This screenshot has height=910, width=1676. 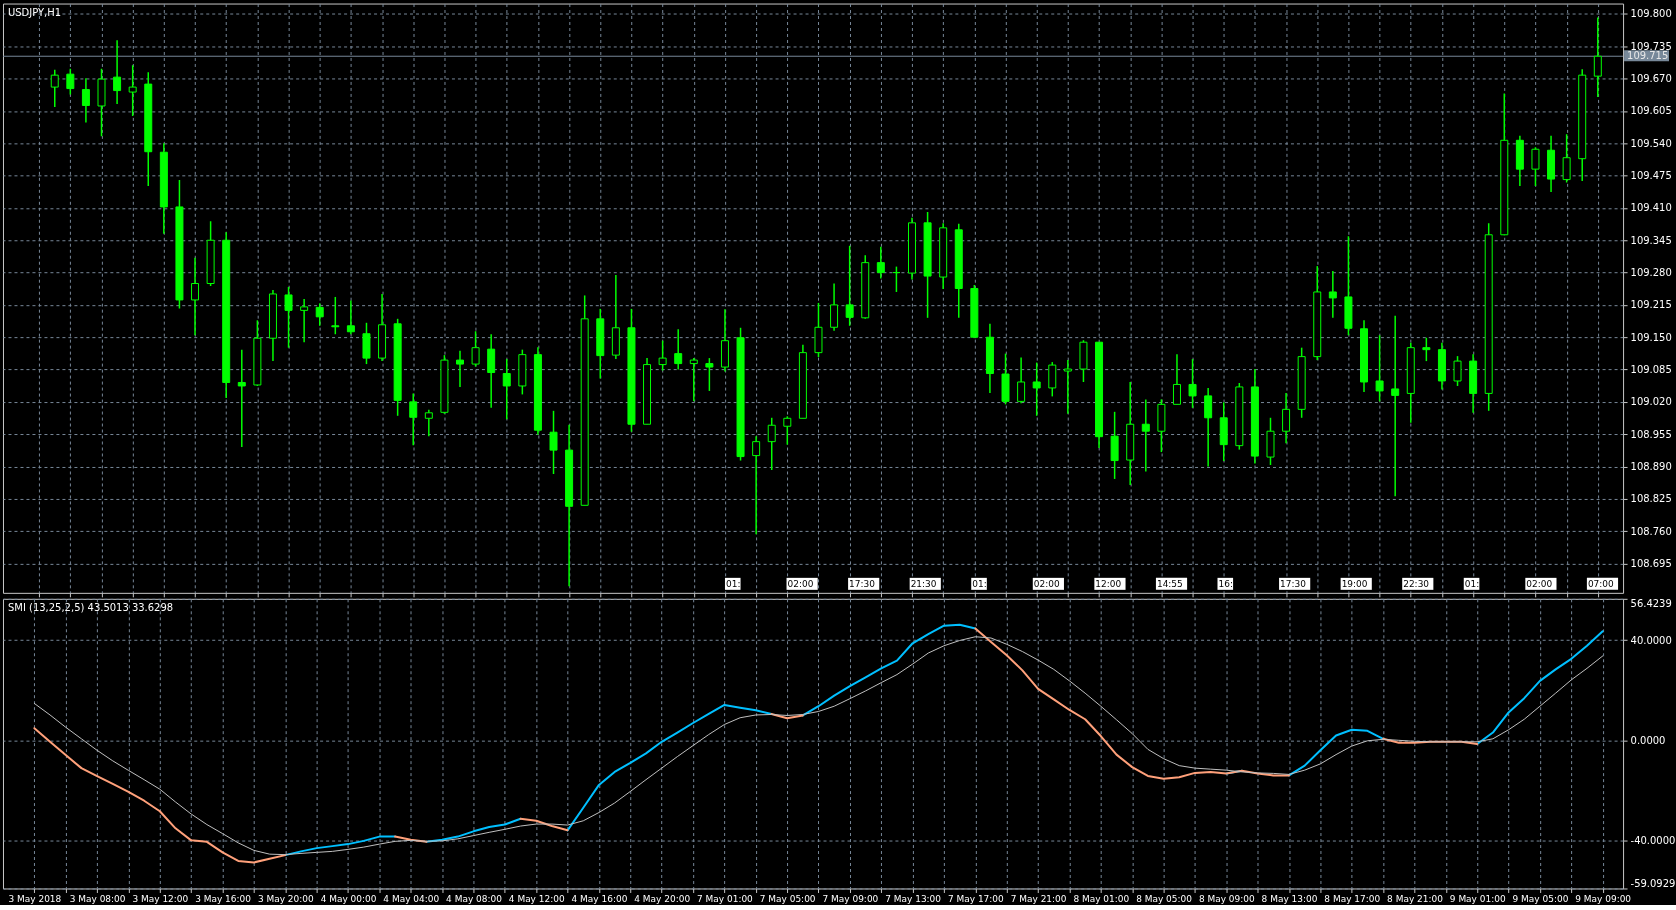 What do you see at coordinates (536, 898) in the screenshot?
I see `x-tick-label: 4 May 12:00` at bounding box center [536, 898].